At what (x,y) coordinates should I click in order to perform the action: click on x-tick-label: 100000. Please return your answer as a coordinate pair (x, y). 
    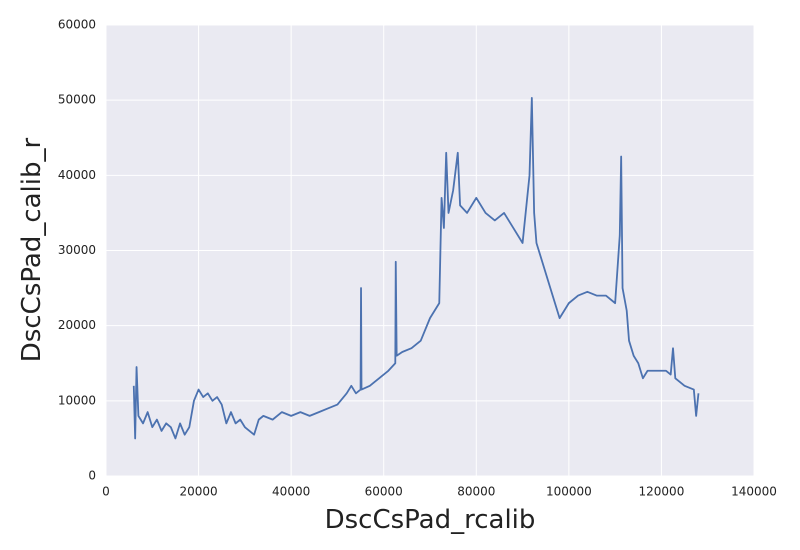
    Looking at the image, I should click on (569, 492).